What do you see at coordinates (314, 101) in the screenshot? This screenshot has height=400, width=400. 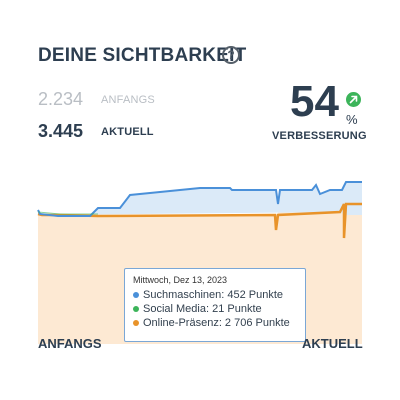 I see `improvement-value: 54` at bounding box center [314, 101].